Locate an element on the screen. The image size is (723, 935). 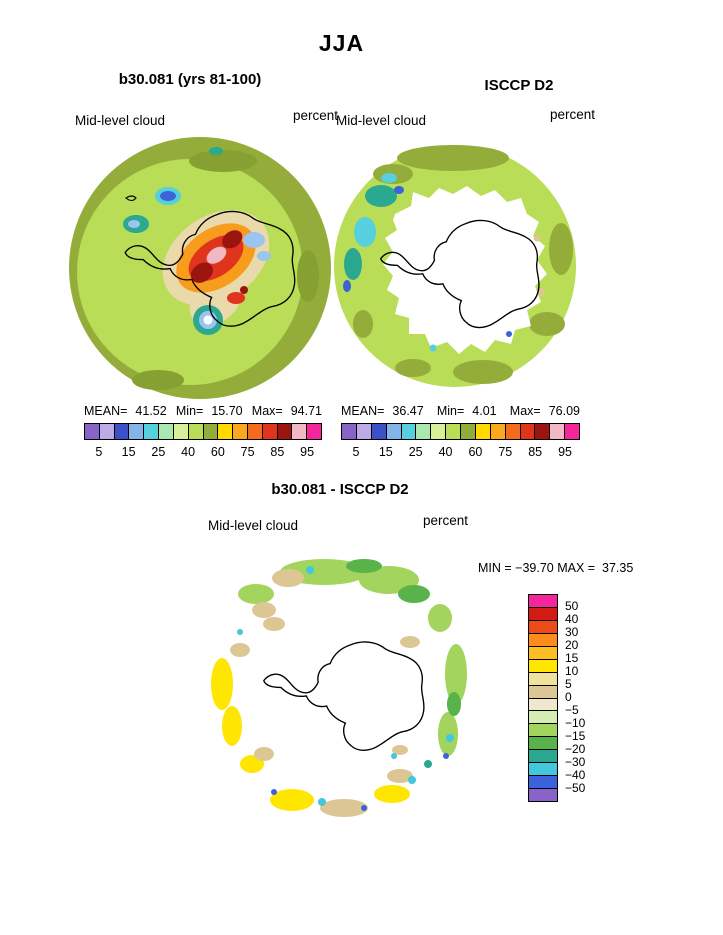
model-max-label: Max= is located at coordinates (267, 411).